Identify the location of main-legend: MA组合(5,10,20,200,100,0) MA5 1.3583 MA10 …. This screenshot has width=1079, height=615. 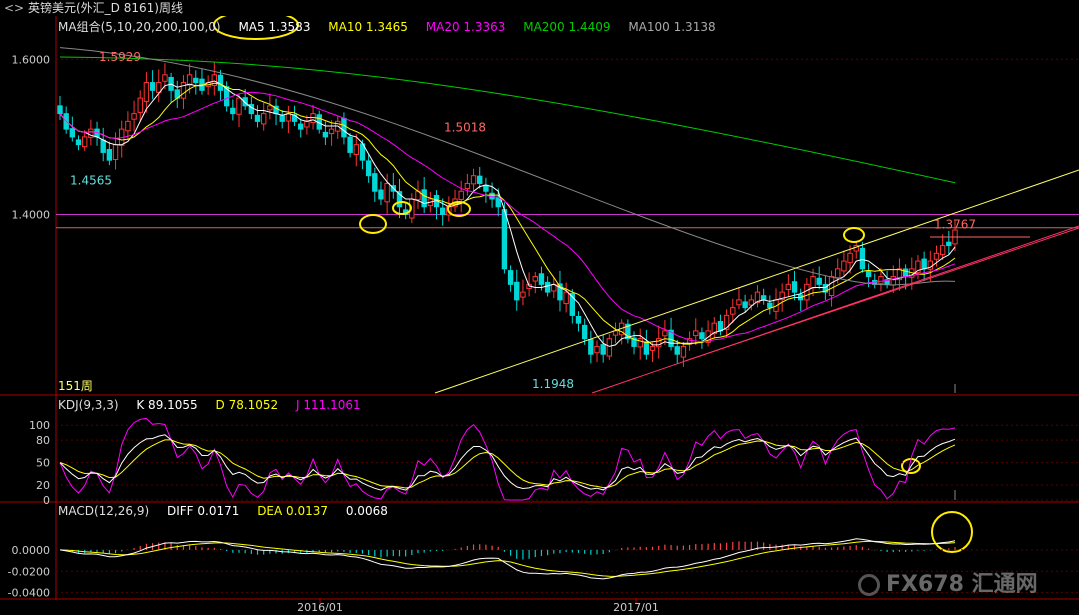
(394, 26).